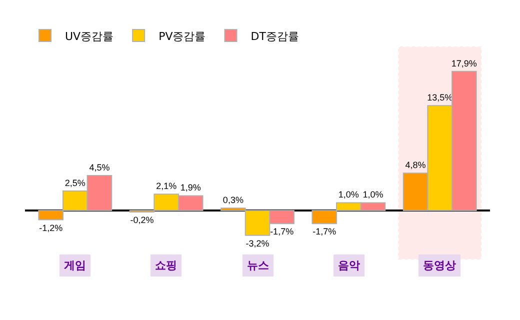 Image resolution: width=520 pixels, height=320 pixels. I want to click on x-tick-label: 음악, so click(349, 265).